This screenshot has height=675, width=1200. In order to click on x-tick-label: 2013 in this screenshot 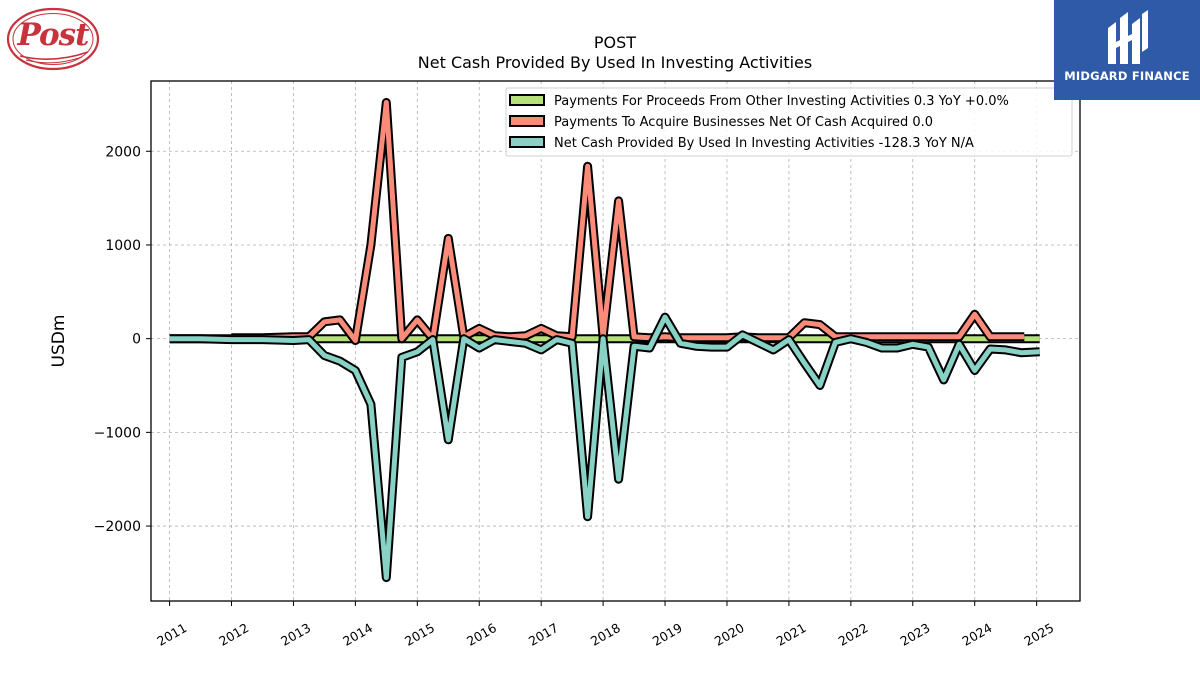, I will do `click(295, 634)`.